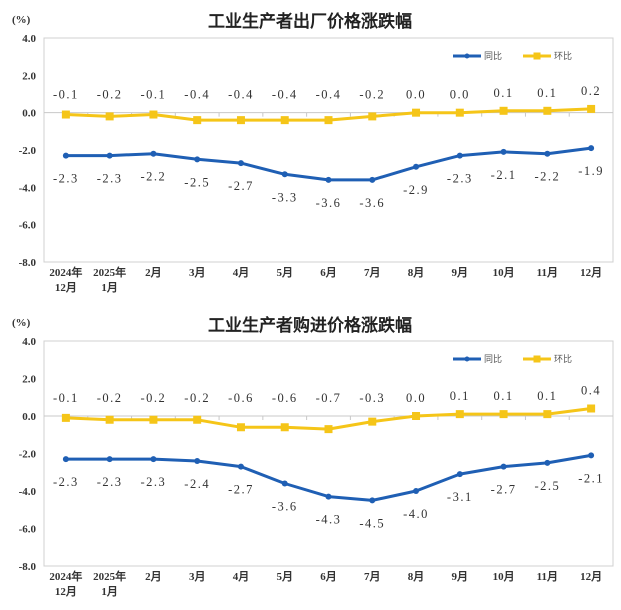 The width and height of the screenshot is (621, 610). What do you see at coordinates (591, 91) in the screenshot?
I see `data-label: 0.2` at bounding box center [591, 91].